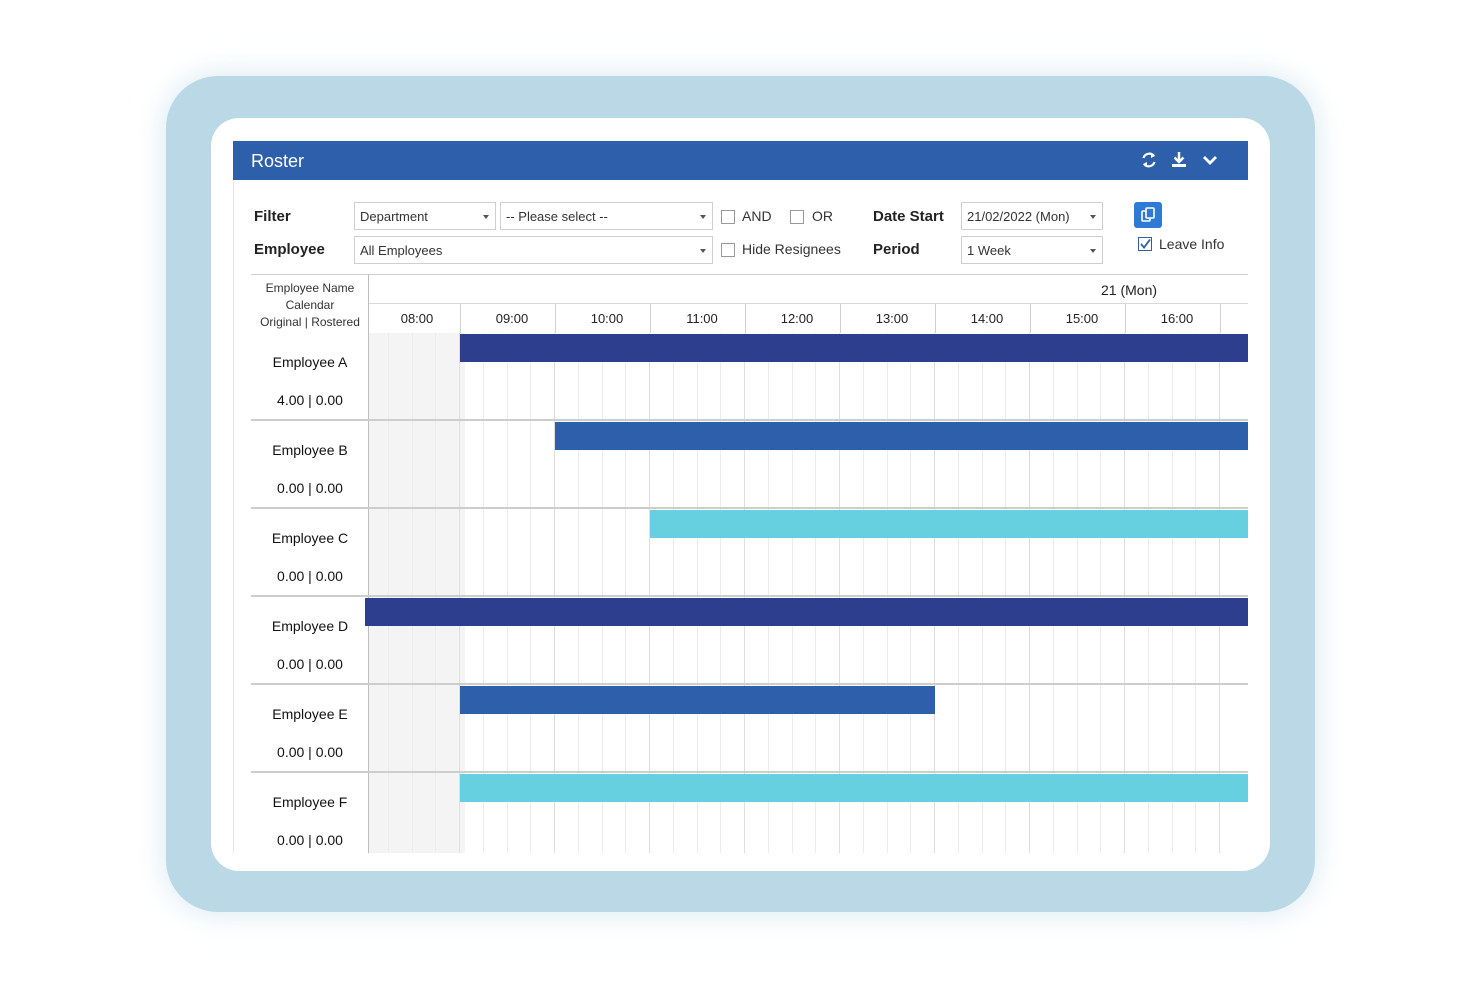 The image size is (1480, 987). What do you see at coordinates (1082, 318) in the screenshot?
I see `time-label: 15:00` at bounding box center [1082, 318].